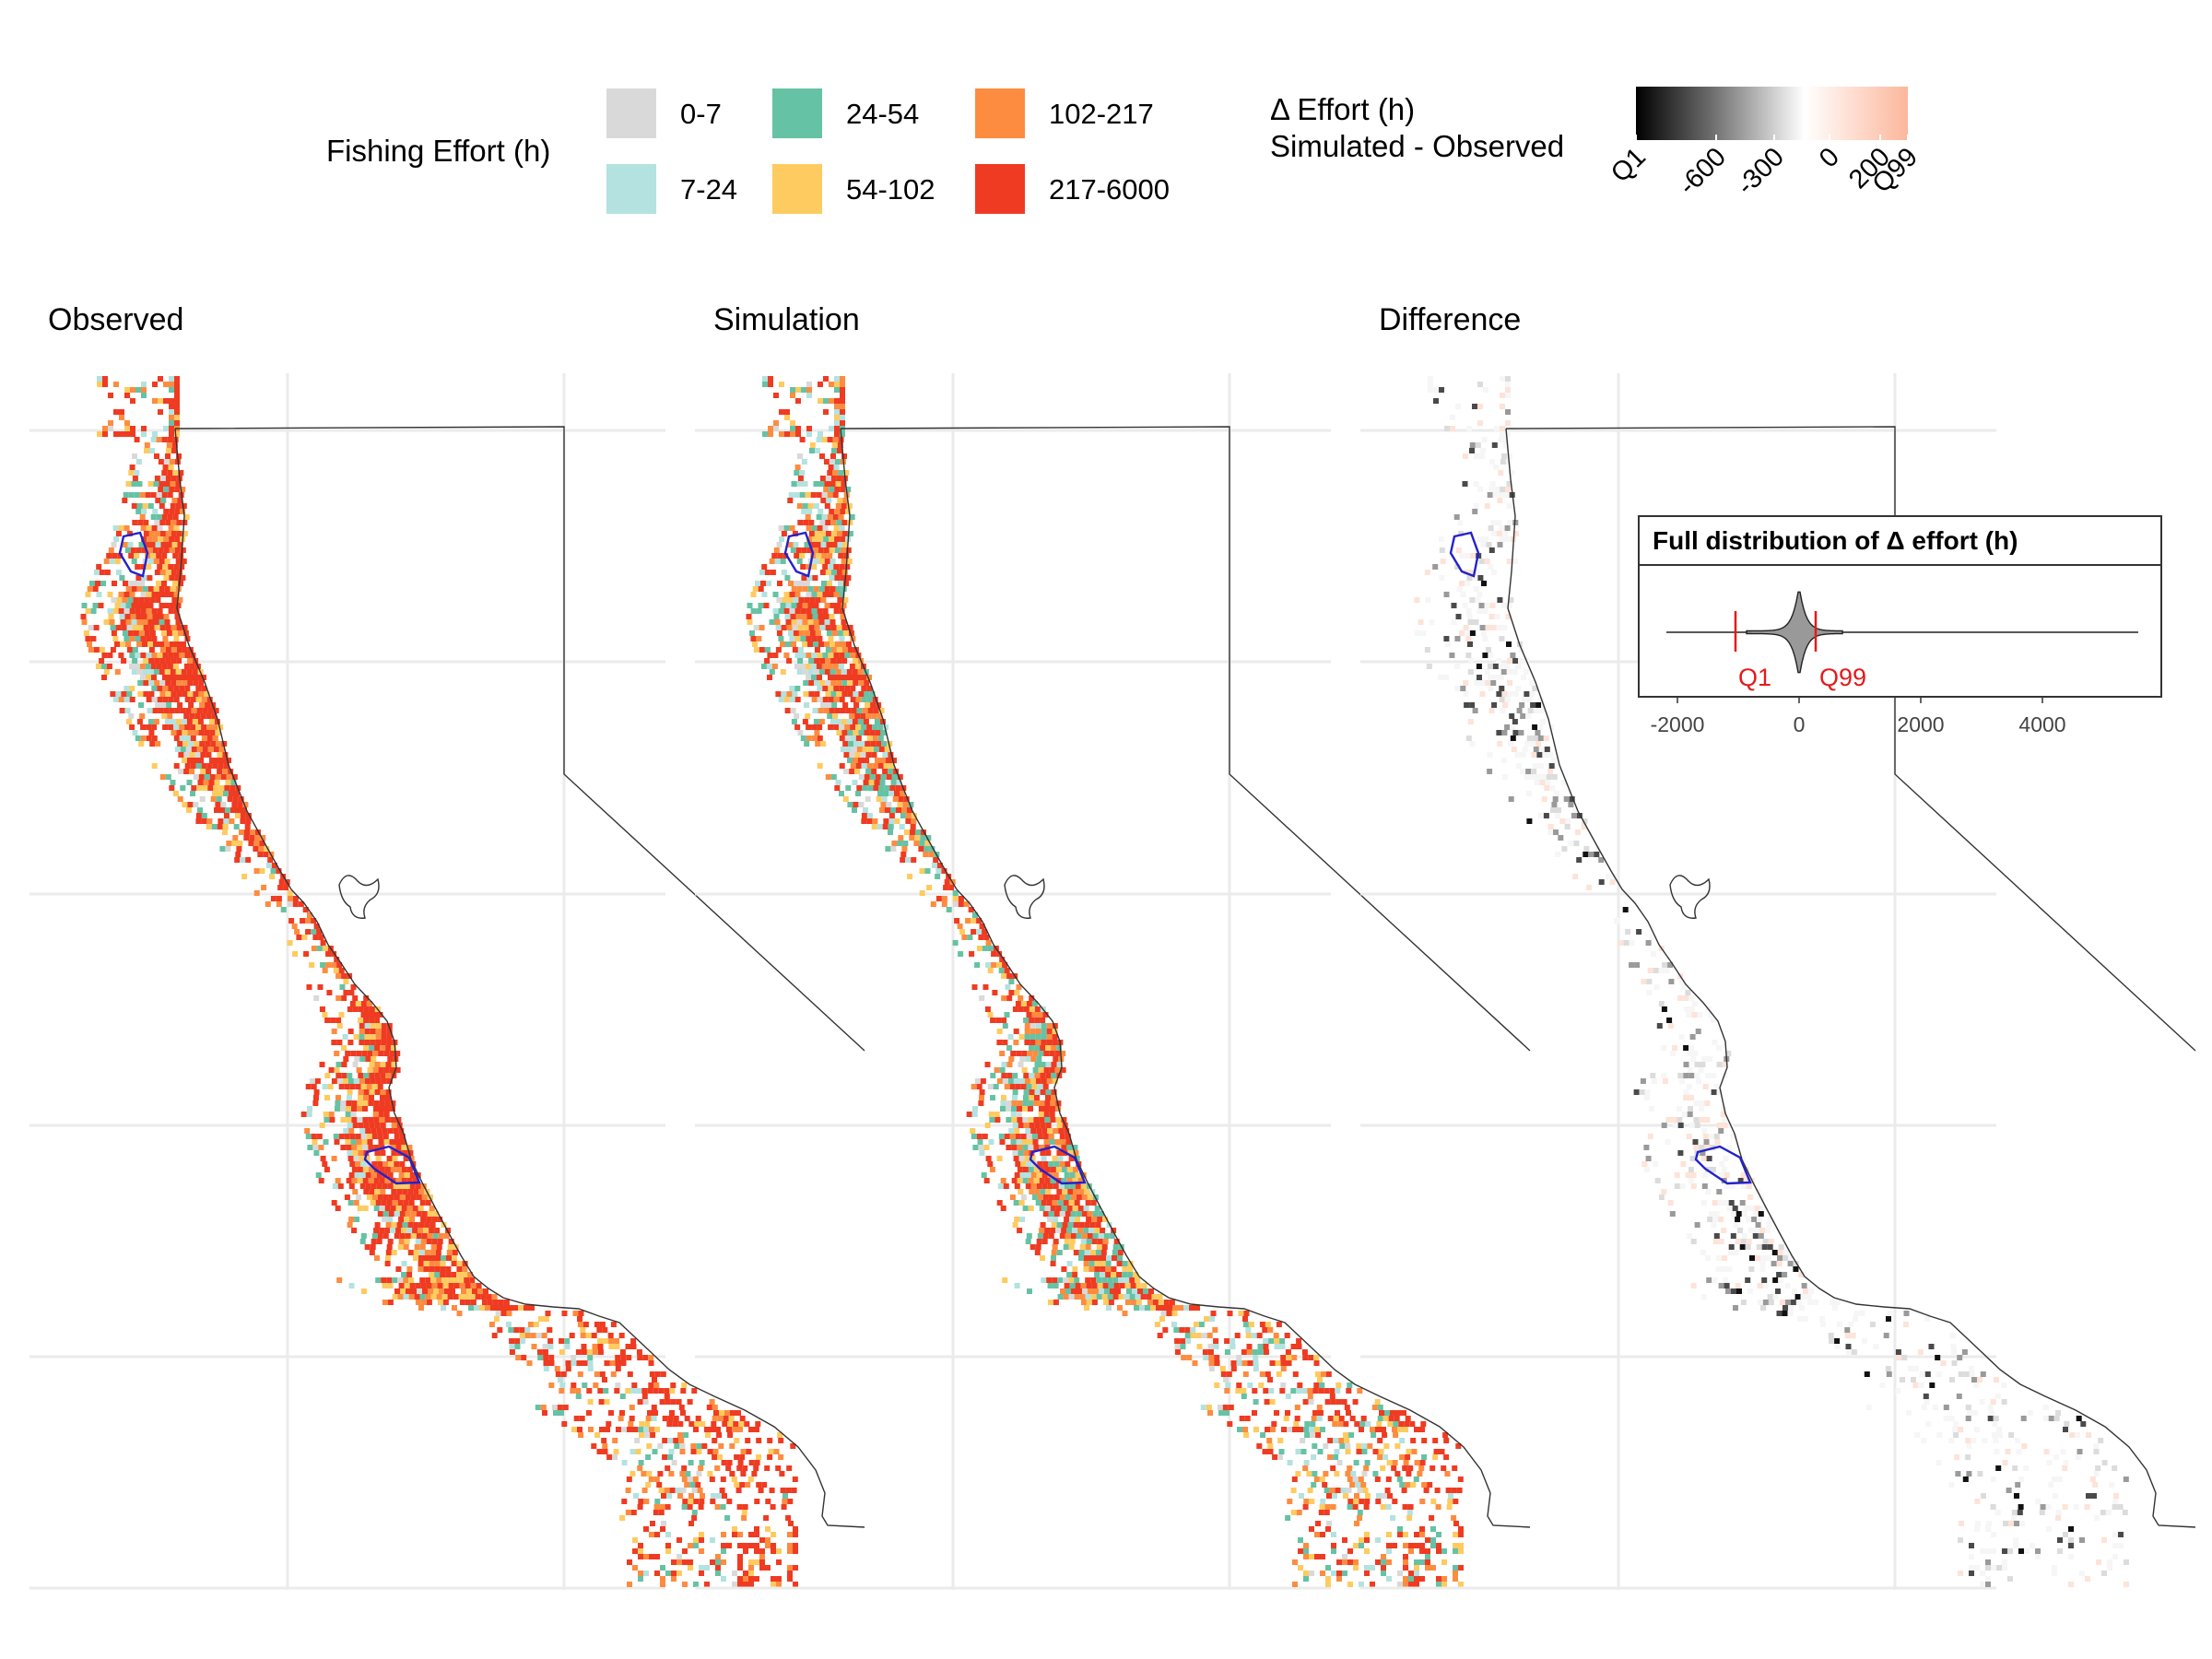  I want to click on effort-key-label-5: 217-6000, so click(1109, 189).